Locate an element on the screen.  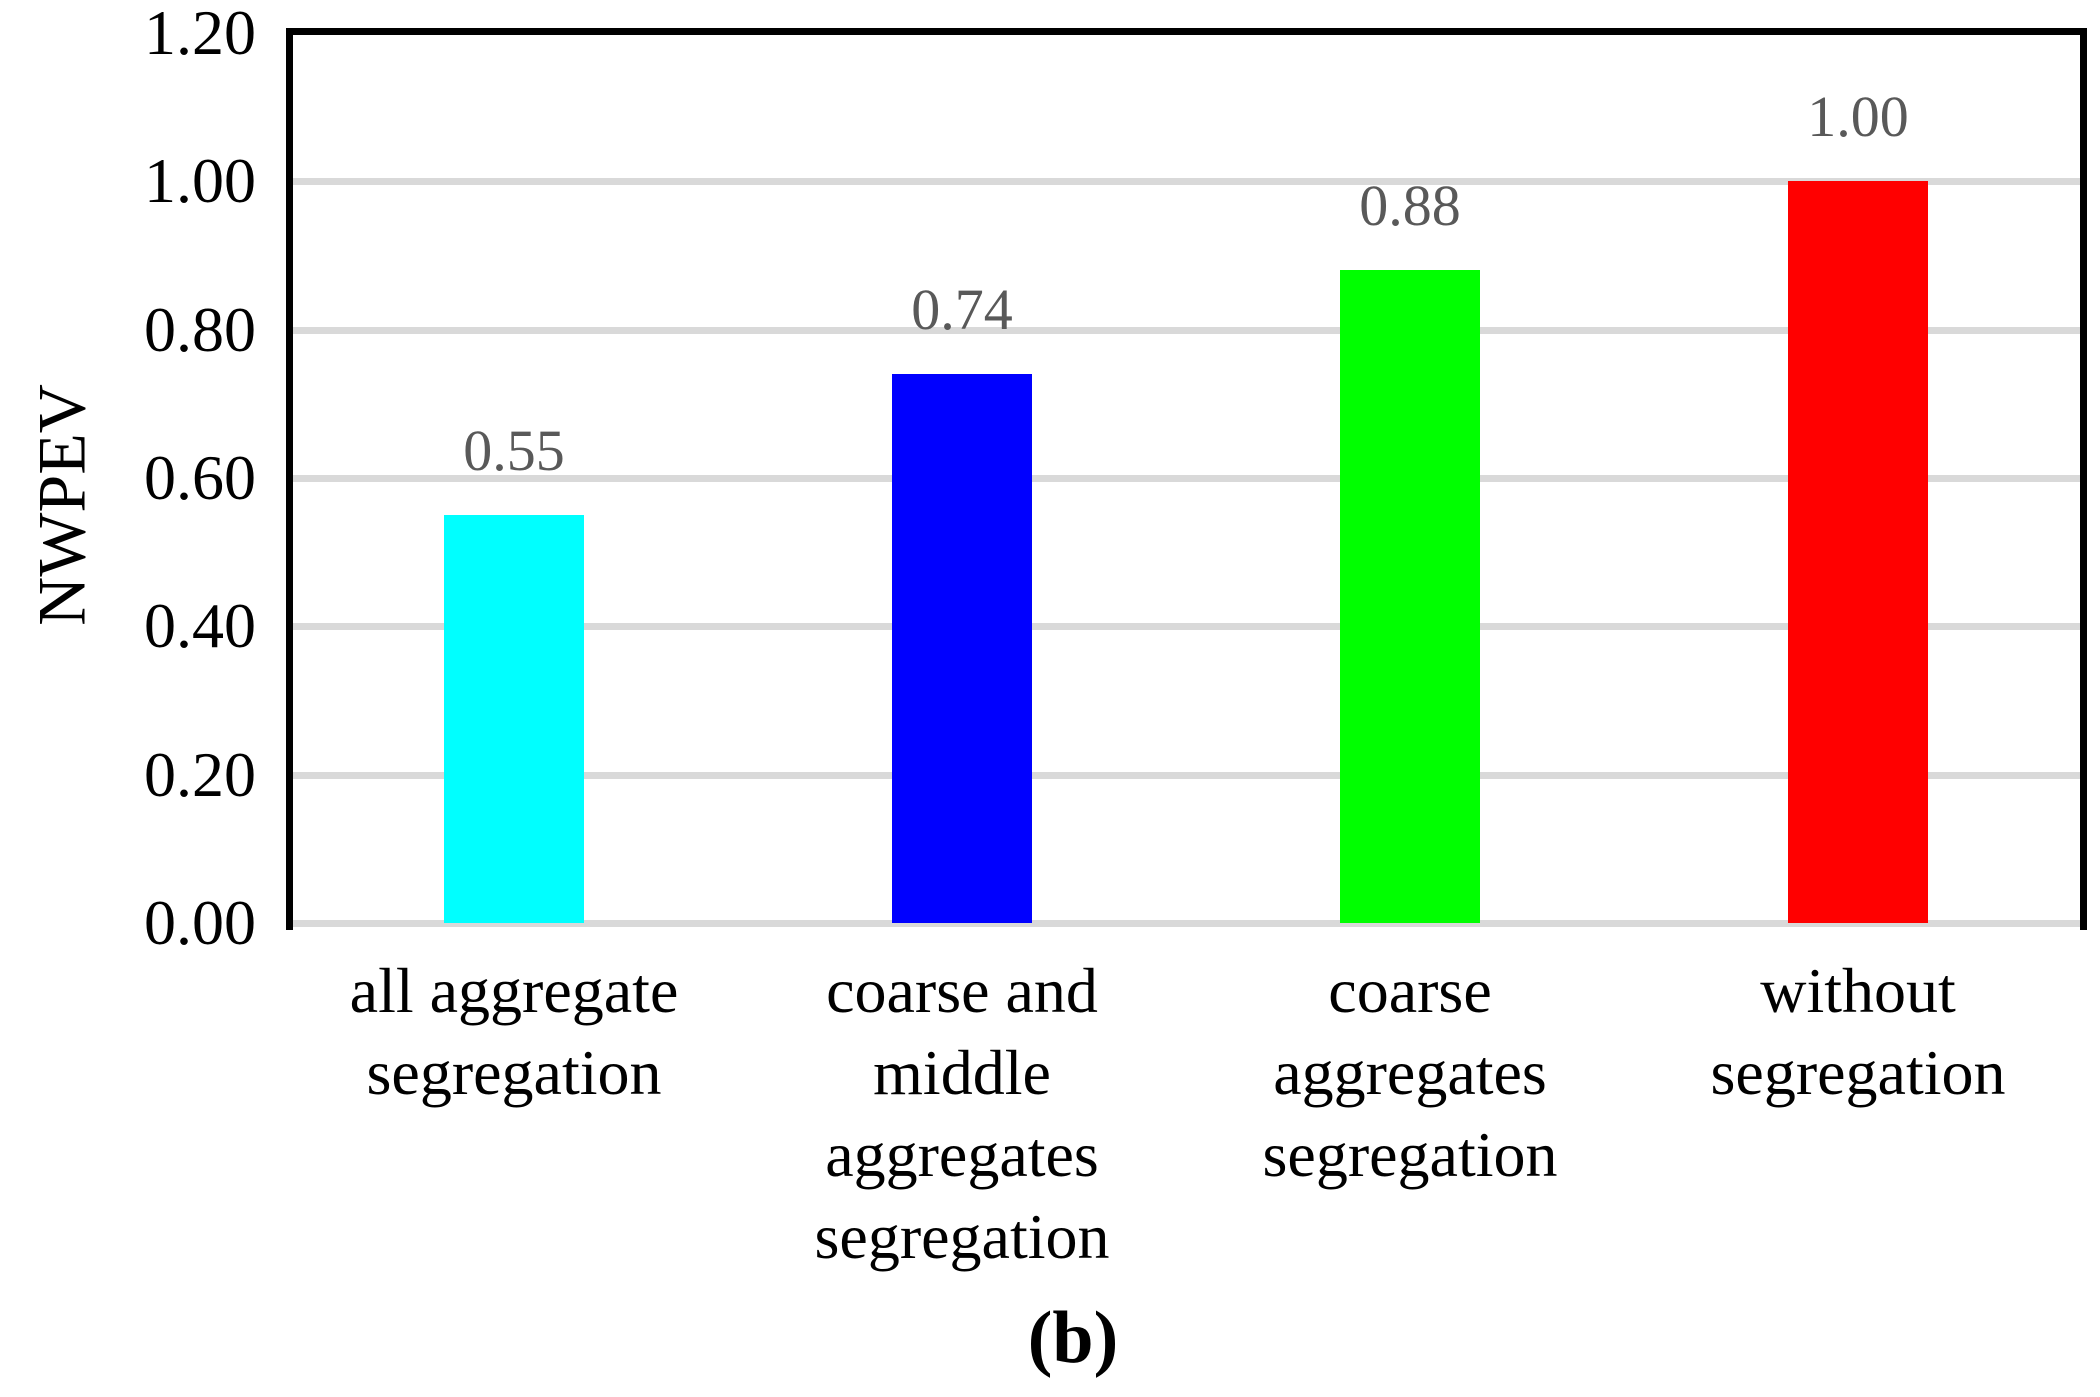
x-category-label: coarse and middle aggregates segregation is located at coordinates (962, 1114).